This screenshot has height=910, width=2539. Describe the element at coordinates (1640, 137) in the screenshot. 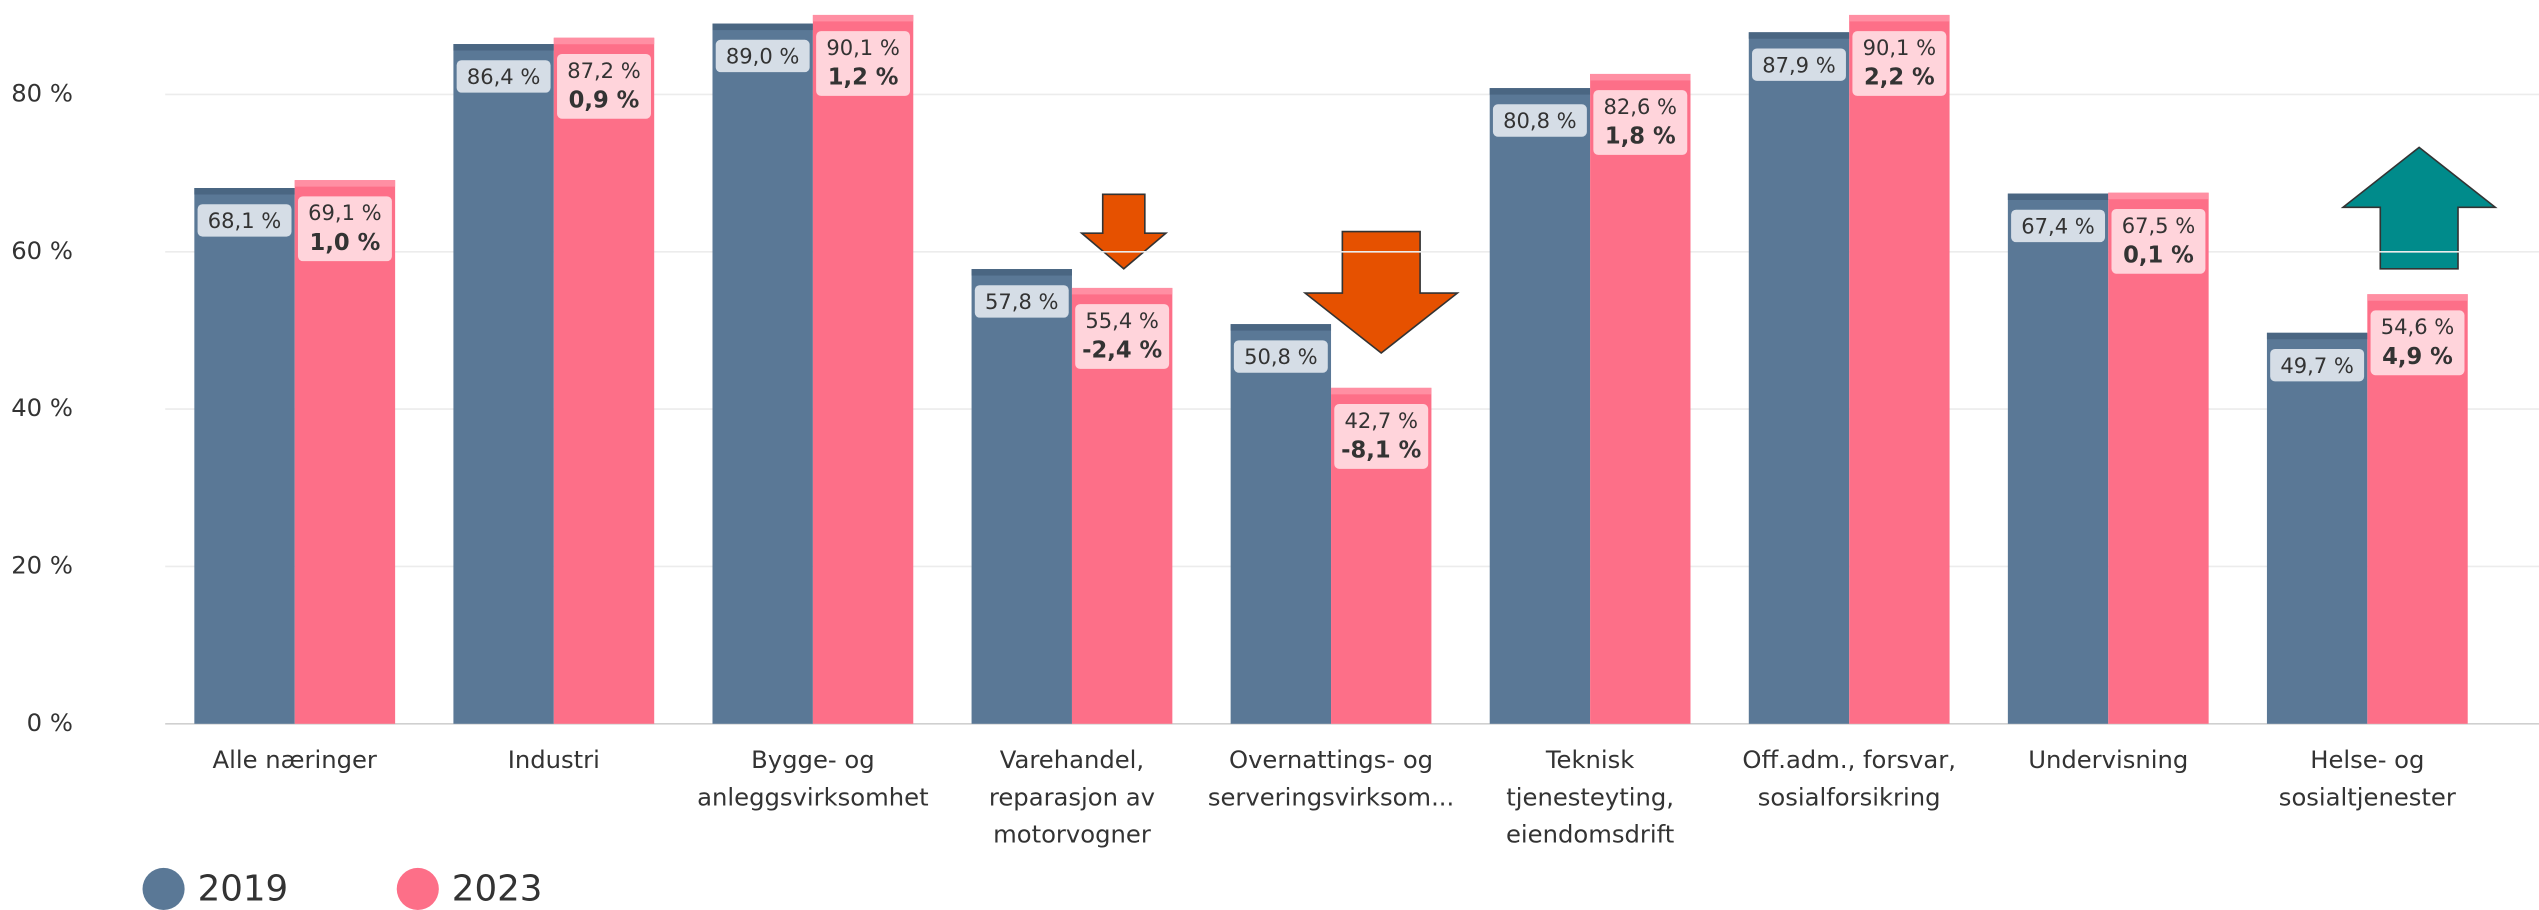

I see `change-label: 1,8 %` at that location.